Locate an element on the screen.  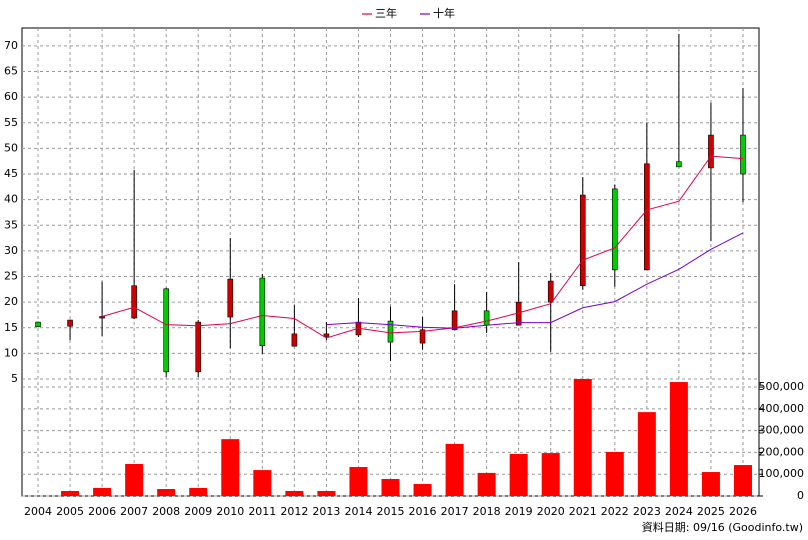
x-tick-label: 2014 is located at coordinates (358, 511).